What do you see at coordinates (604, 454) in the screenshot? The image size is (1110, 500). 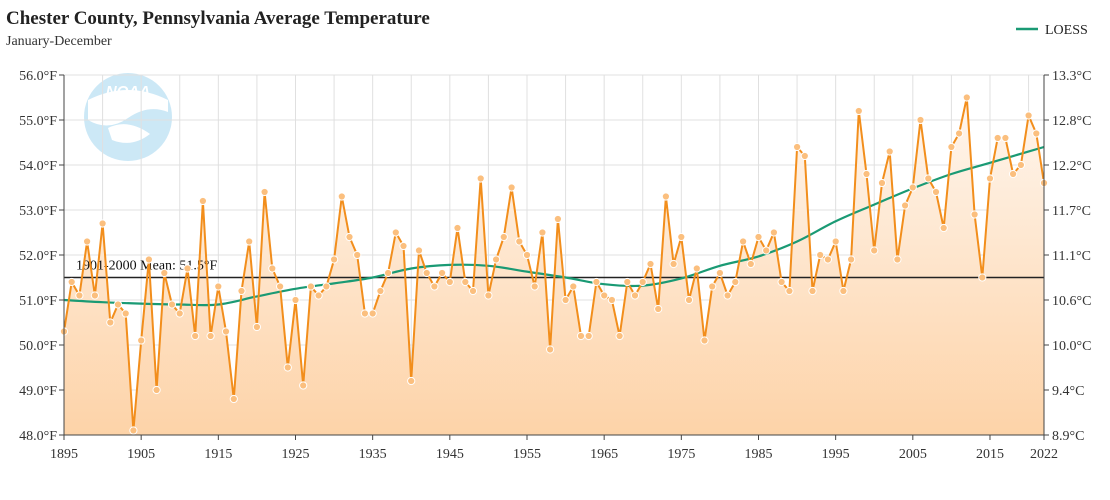 I see `x-tick-label: 1965` at bounding box center [604, 454].